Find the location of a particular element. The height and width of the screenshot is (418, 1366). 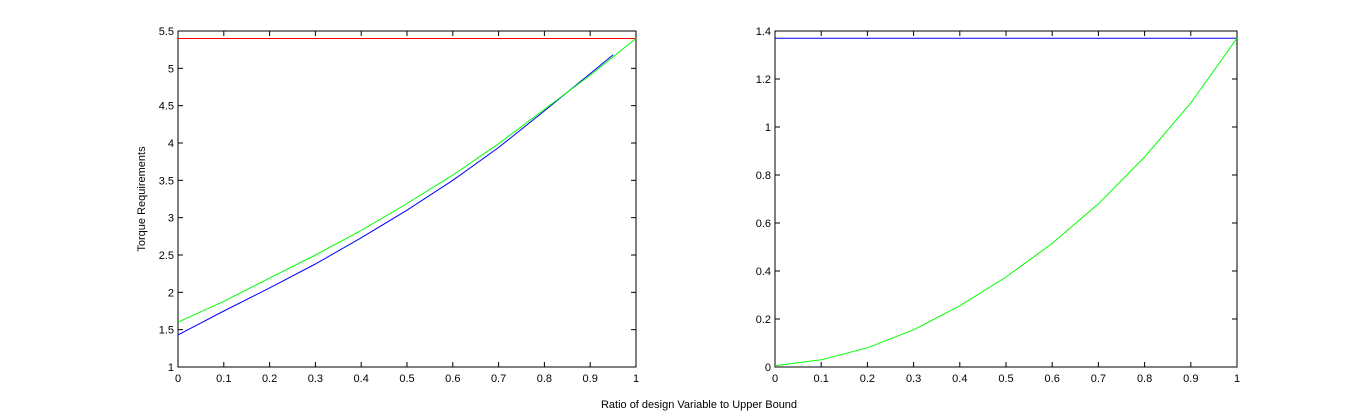

y-tick-label: 4 is located at coordinates (171, 144).